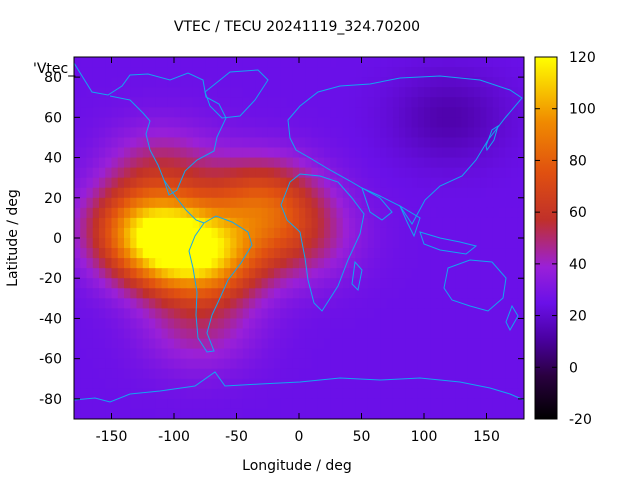 The height and width of the screenshot is (480, 640). What do you see at coordinates (546, 238) in the screenshot?
I see `colorbar-frame` at bounding box center [546, 238].